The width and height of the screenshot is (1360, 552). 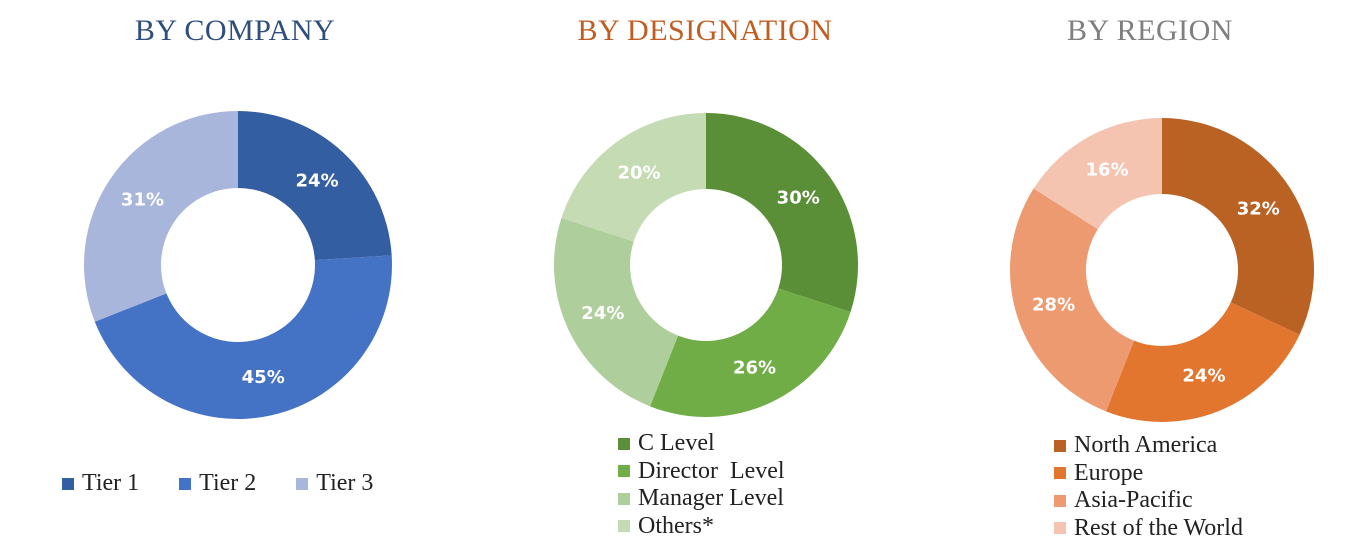 I want to click on legend-label: Tier 3, so click(x=345, y=483).